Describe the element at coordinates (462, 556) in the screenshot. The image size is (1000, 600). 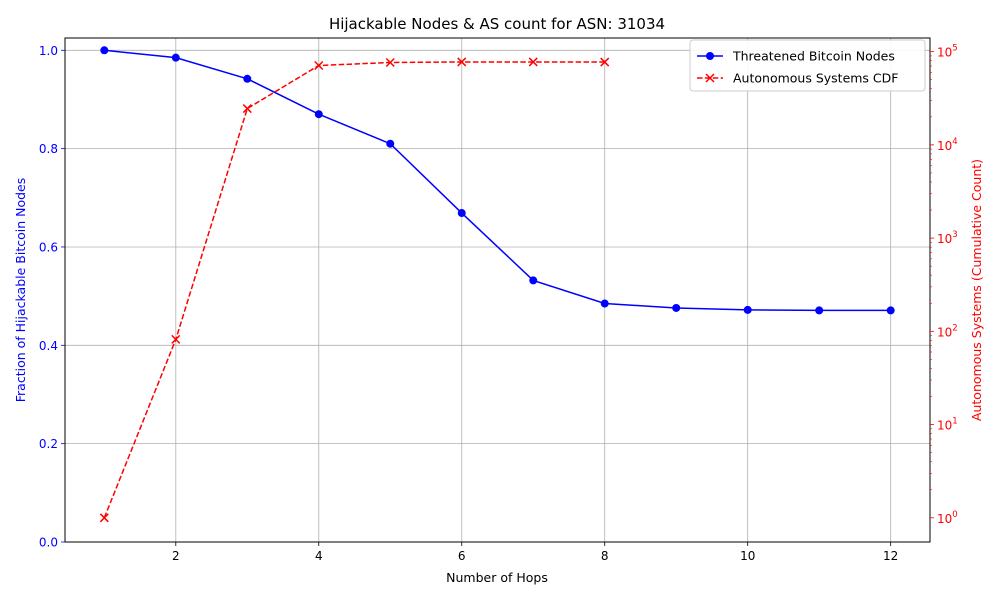
I see `x-tick-label: 6` at that location.